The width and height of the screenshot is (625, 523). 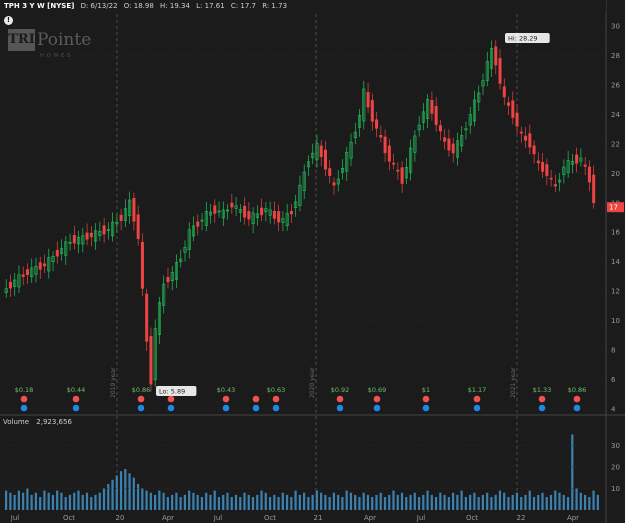 What do you see at coordinates (615, 262) in the screenshot?
I see `price-tick-label: 14` at bounding box center [615, 262].